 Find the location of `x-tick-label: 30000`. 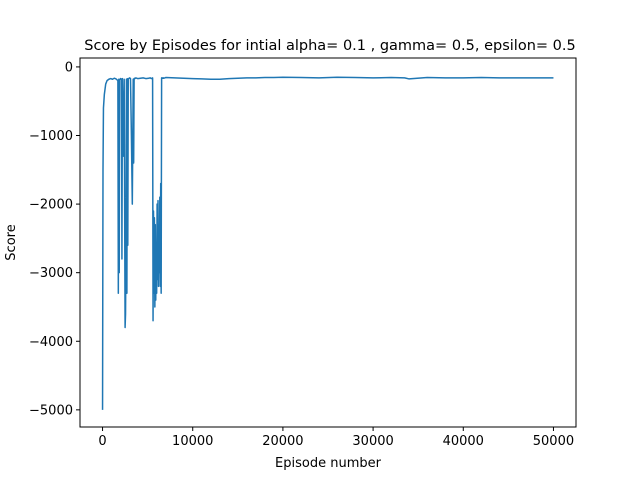

x-tick-label: 30000 is located at coordinates (372, 441).